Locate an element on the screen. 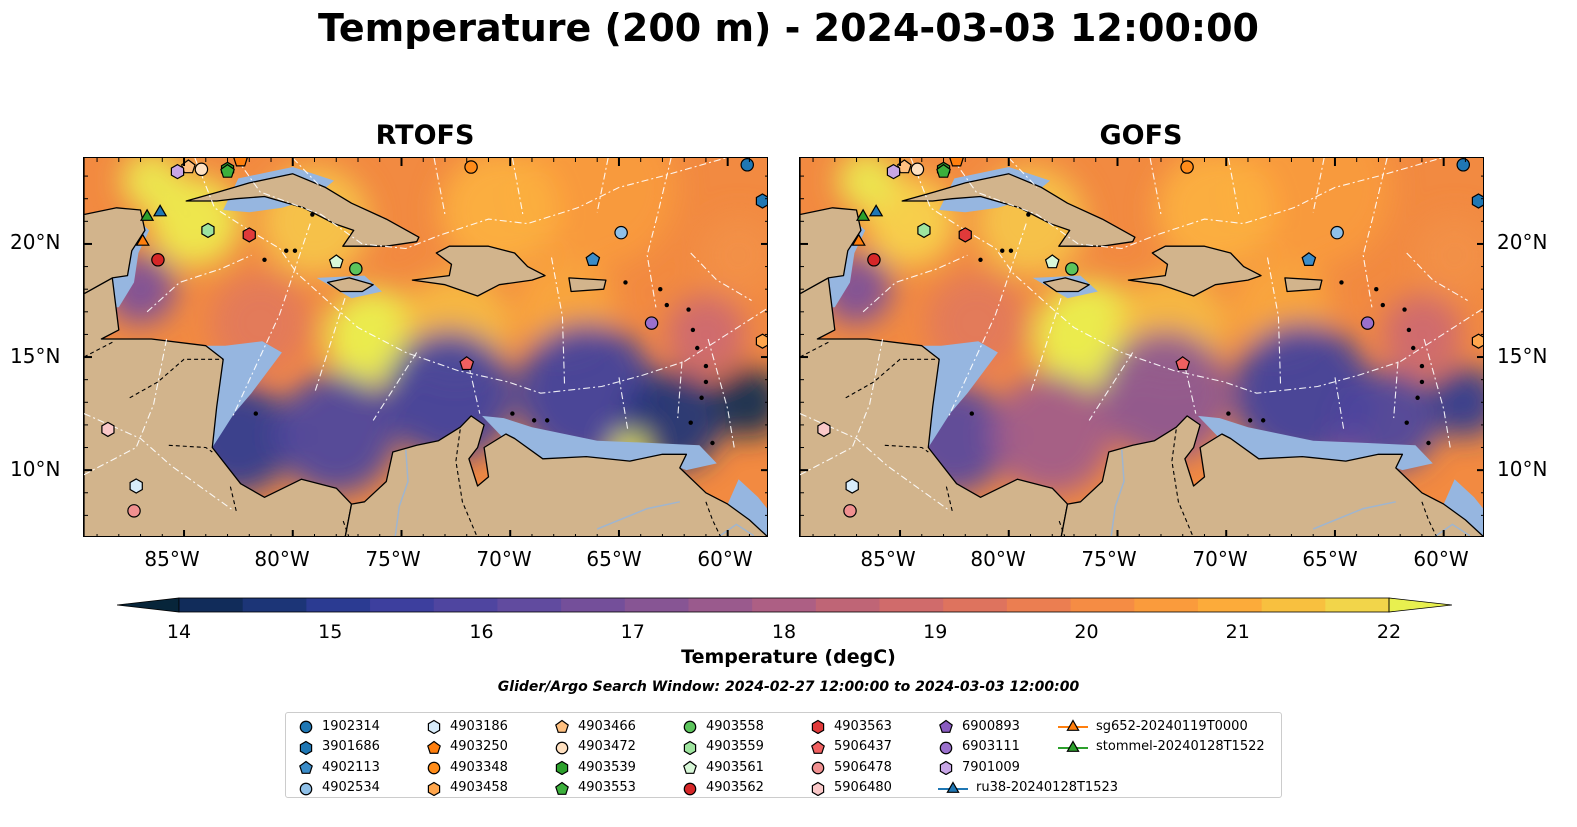 The image size is (1577, 827). colorbar-max-extension is located at coordinates (1420, 605).